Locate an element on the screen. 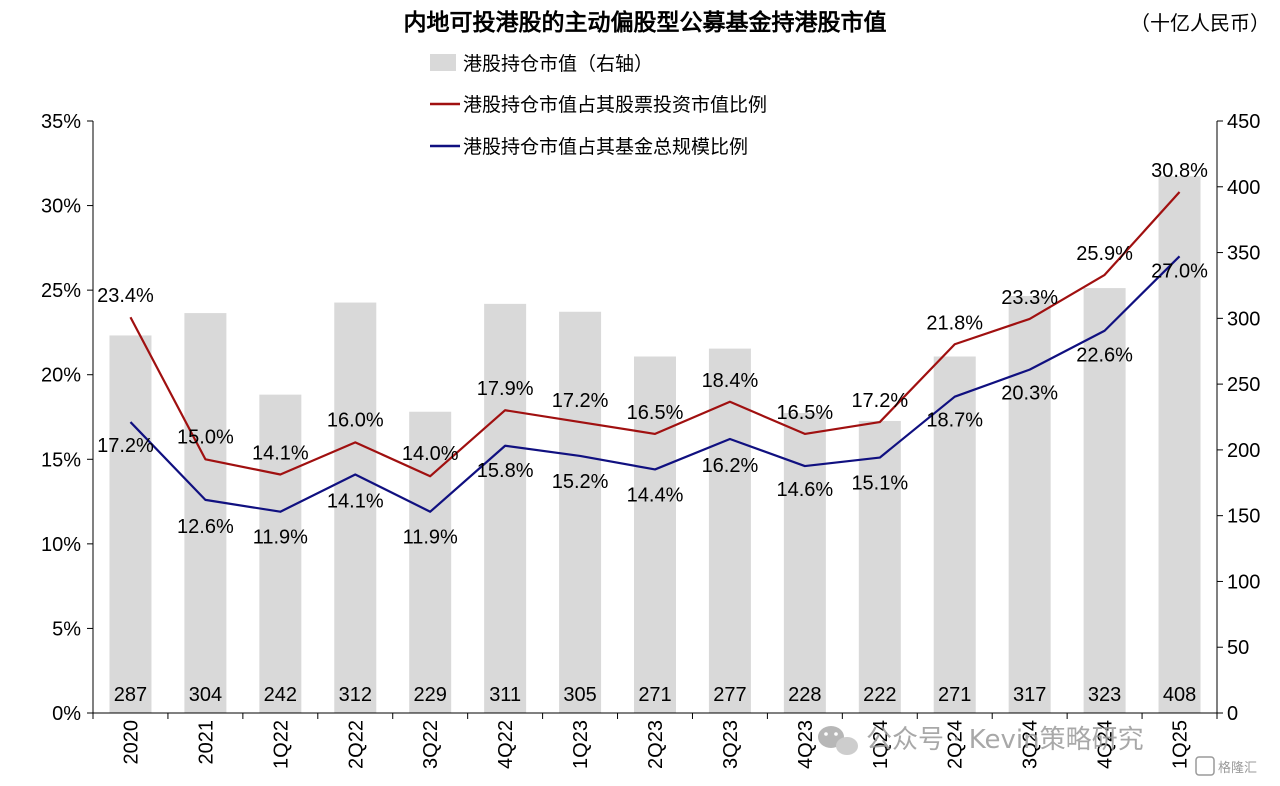 Image resolution: width=1280 pixels, height=786 pixels. line-2-value-label: 15.2% is located at coordinates (580, 482).